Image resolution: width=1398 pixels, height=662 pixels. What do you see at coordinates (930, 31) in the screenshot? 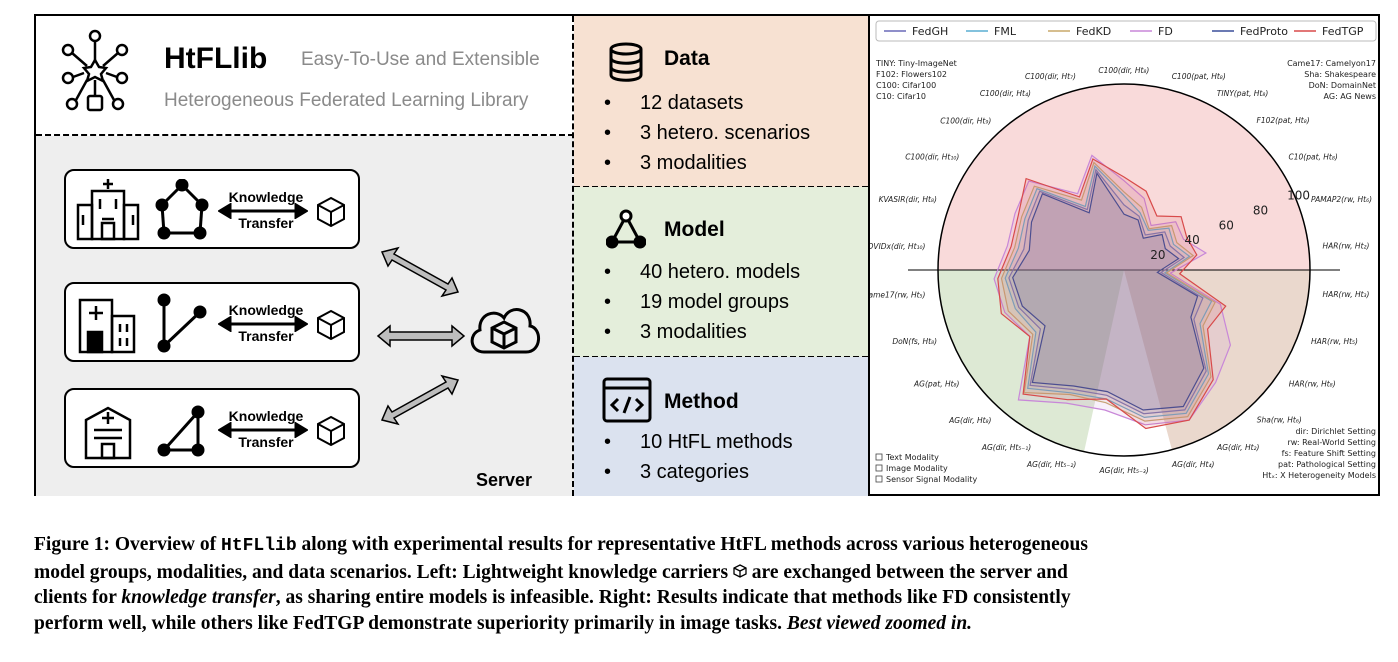
I see `legend-label: FedGH` at bounding box center [930, 31].